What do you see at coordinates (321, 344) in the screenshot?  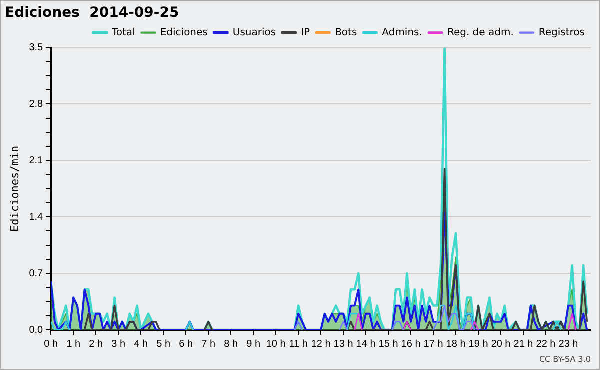 I see `x-tick-label: 12 h` at bounding box center [321, 344].